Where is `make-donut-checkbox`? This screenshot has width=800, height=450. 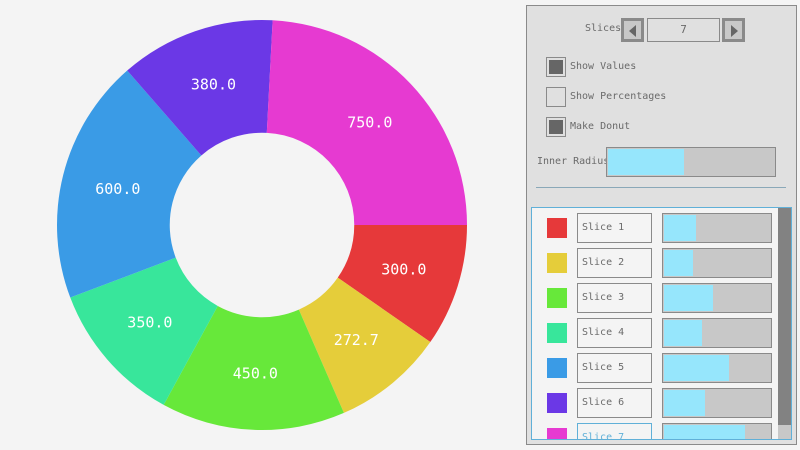 make-donut-checkbox is located at coordinates (556, 127).